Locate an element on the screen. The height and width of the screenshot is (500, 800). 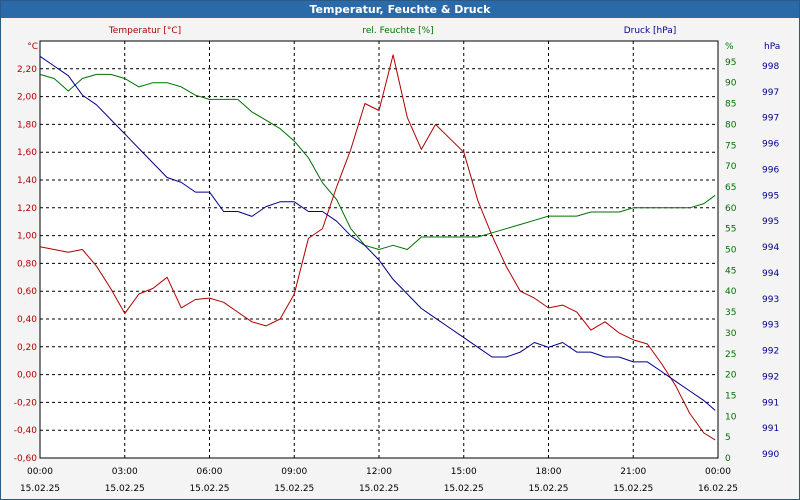
temp-tick-label: 0,80 is located at coordinates (27, 264).